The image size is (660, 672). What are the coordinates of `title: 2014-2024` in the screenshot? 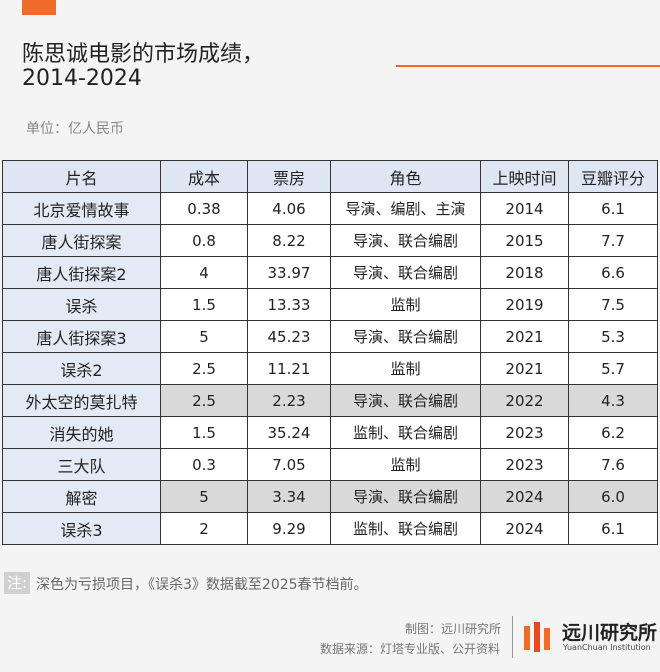 It's located at (82, 78).